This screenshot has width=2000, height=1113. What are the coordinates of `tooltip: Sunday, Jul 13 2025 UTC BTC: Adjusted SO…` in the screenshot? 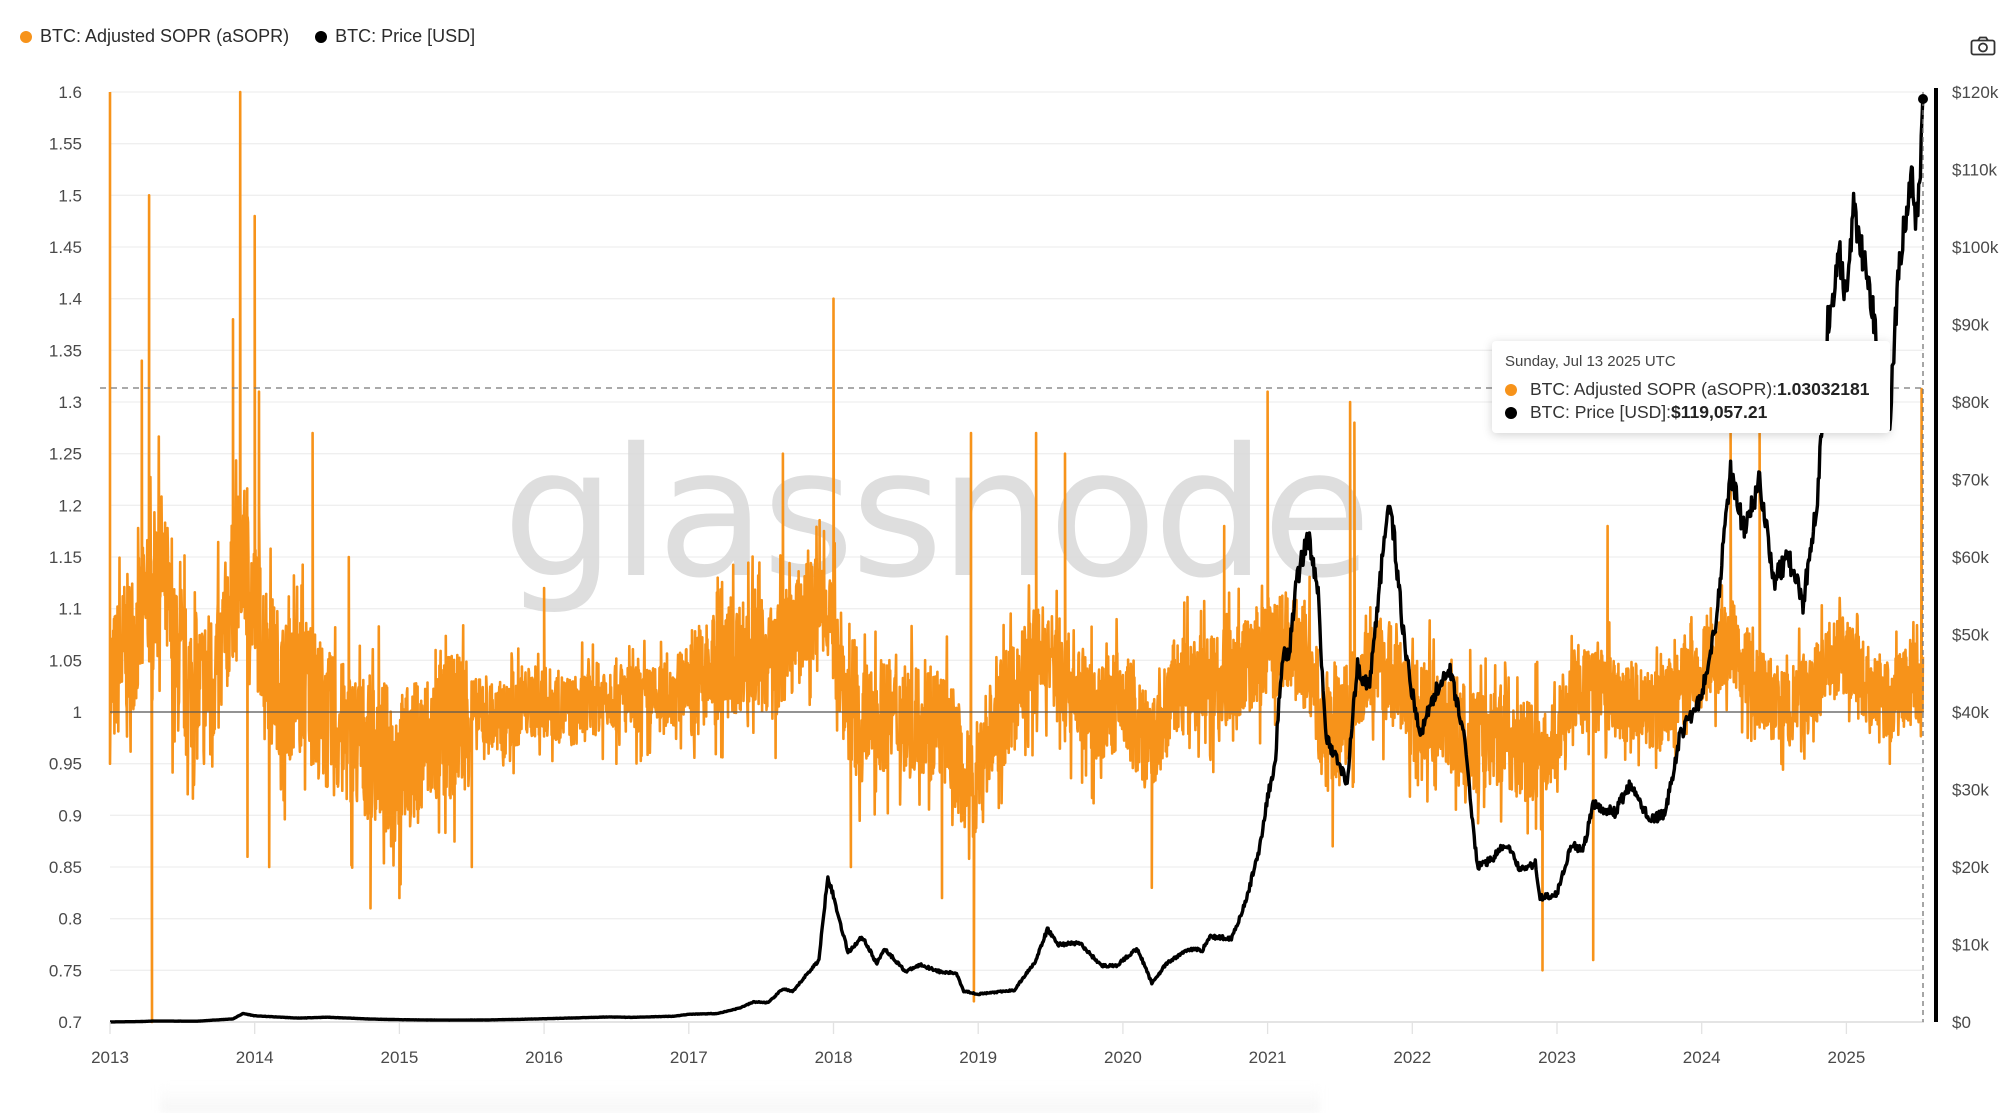 It's located at (1691, 387).